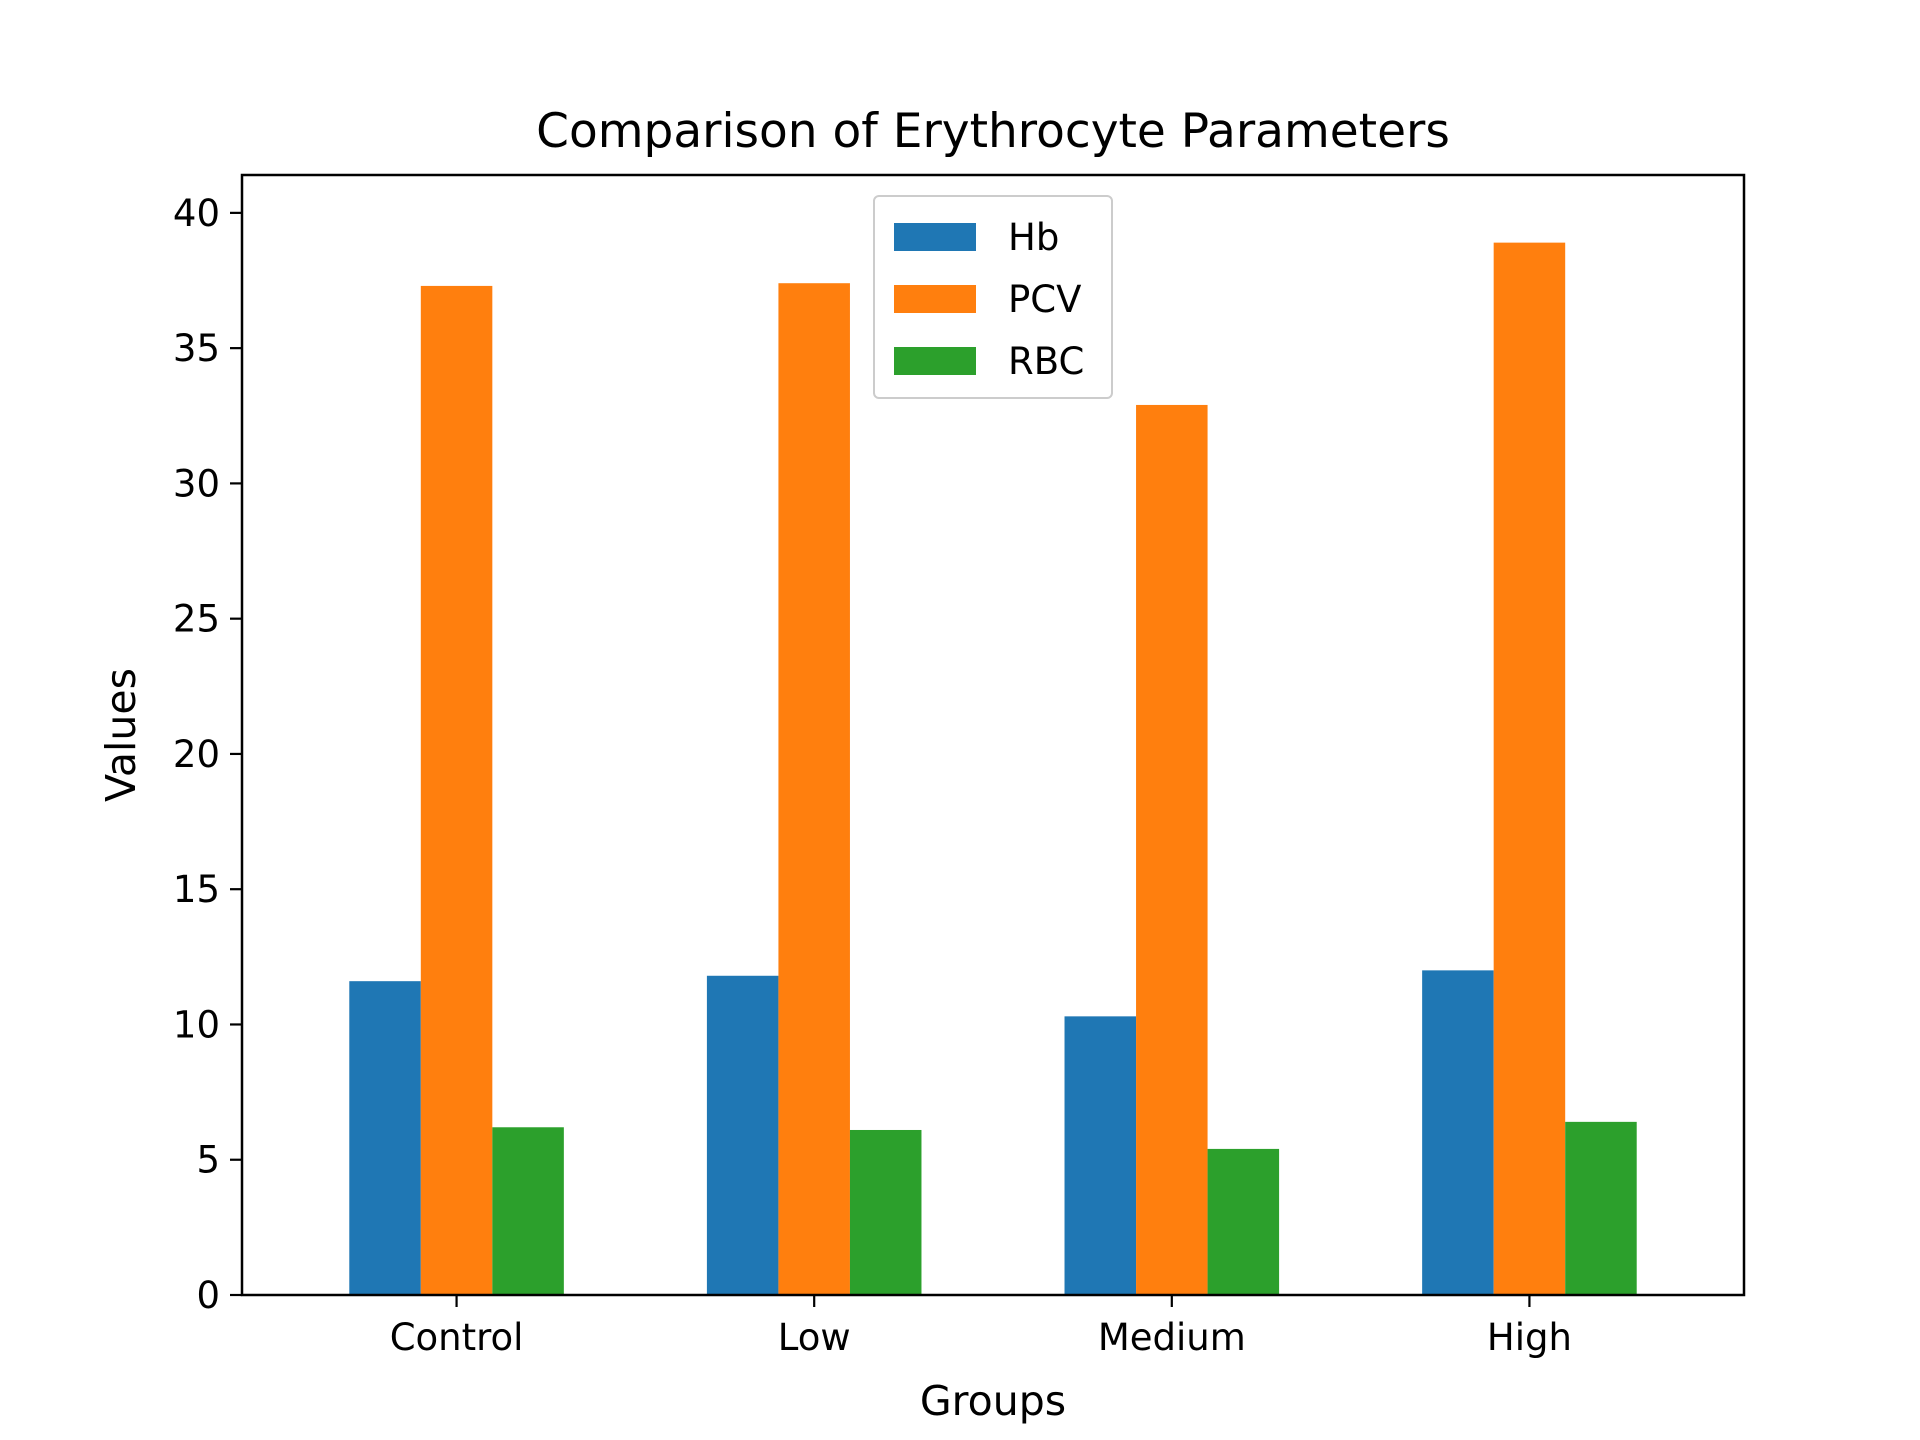 The height and width of the screenshot is (1440, 1920). I want to click on y-tick-label: 35, so click(196, 348).